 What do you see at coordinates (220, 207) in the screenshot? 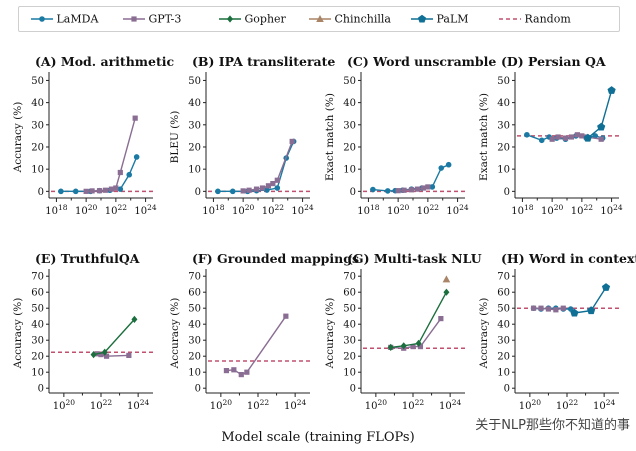
I see `x-tick-exponent: 18` at bounding box center [220, 207].